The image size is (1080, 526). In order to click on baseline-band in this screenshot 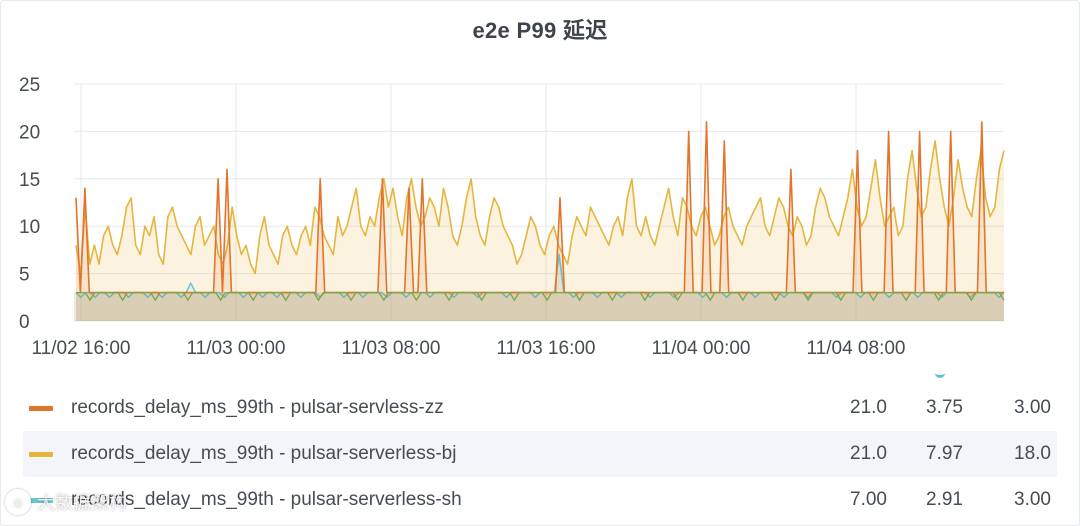, I will do `click(539, 306)`.